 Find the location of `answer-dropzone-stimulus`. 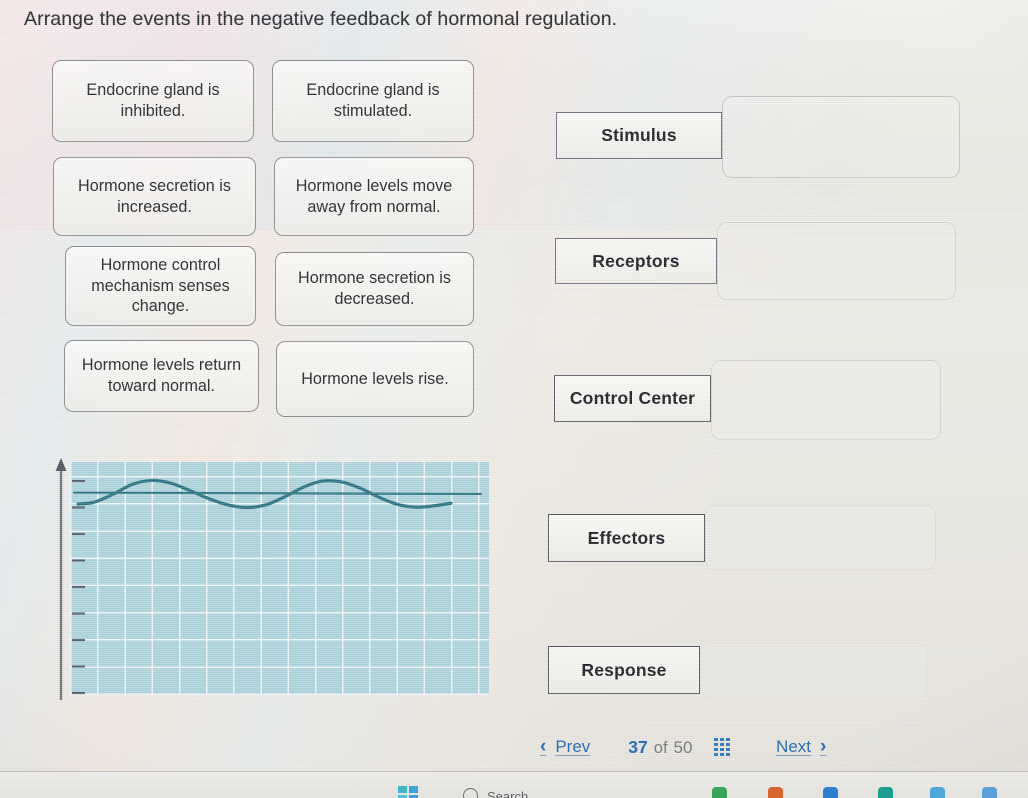

answer-dropzone-stimulus is located at coordinates (841, 137).